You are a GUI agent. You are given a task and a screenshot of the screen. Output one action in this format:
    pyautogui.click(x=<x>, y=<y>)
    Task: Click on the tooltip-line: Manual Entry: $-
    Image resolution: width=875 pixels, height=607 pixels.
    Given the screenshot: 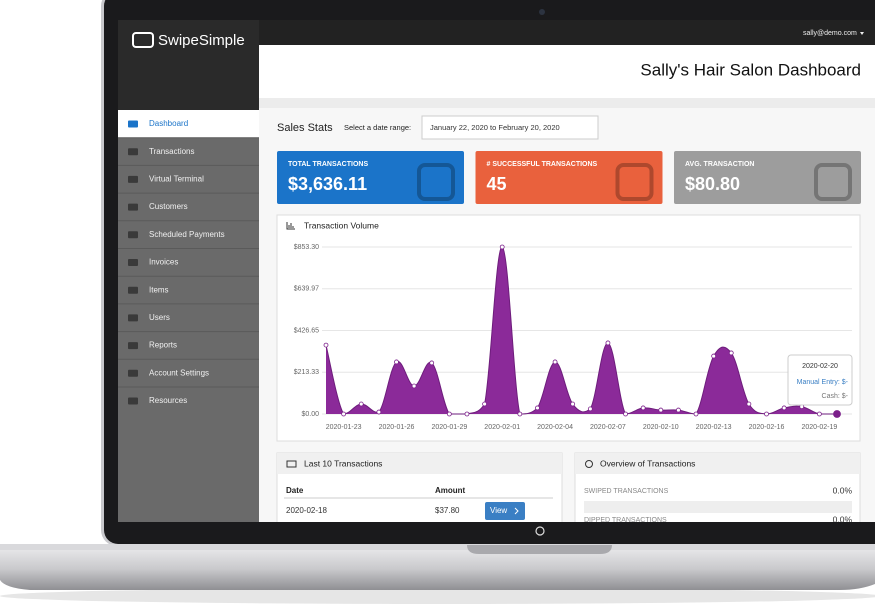 What is the action you would take?
    pyautogui.click(x=823, y=382)
    